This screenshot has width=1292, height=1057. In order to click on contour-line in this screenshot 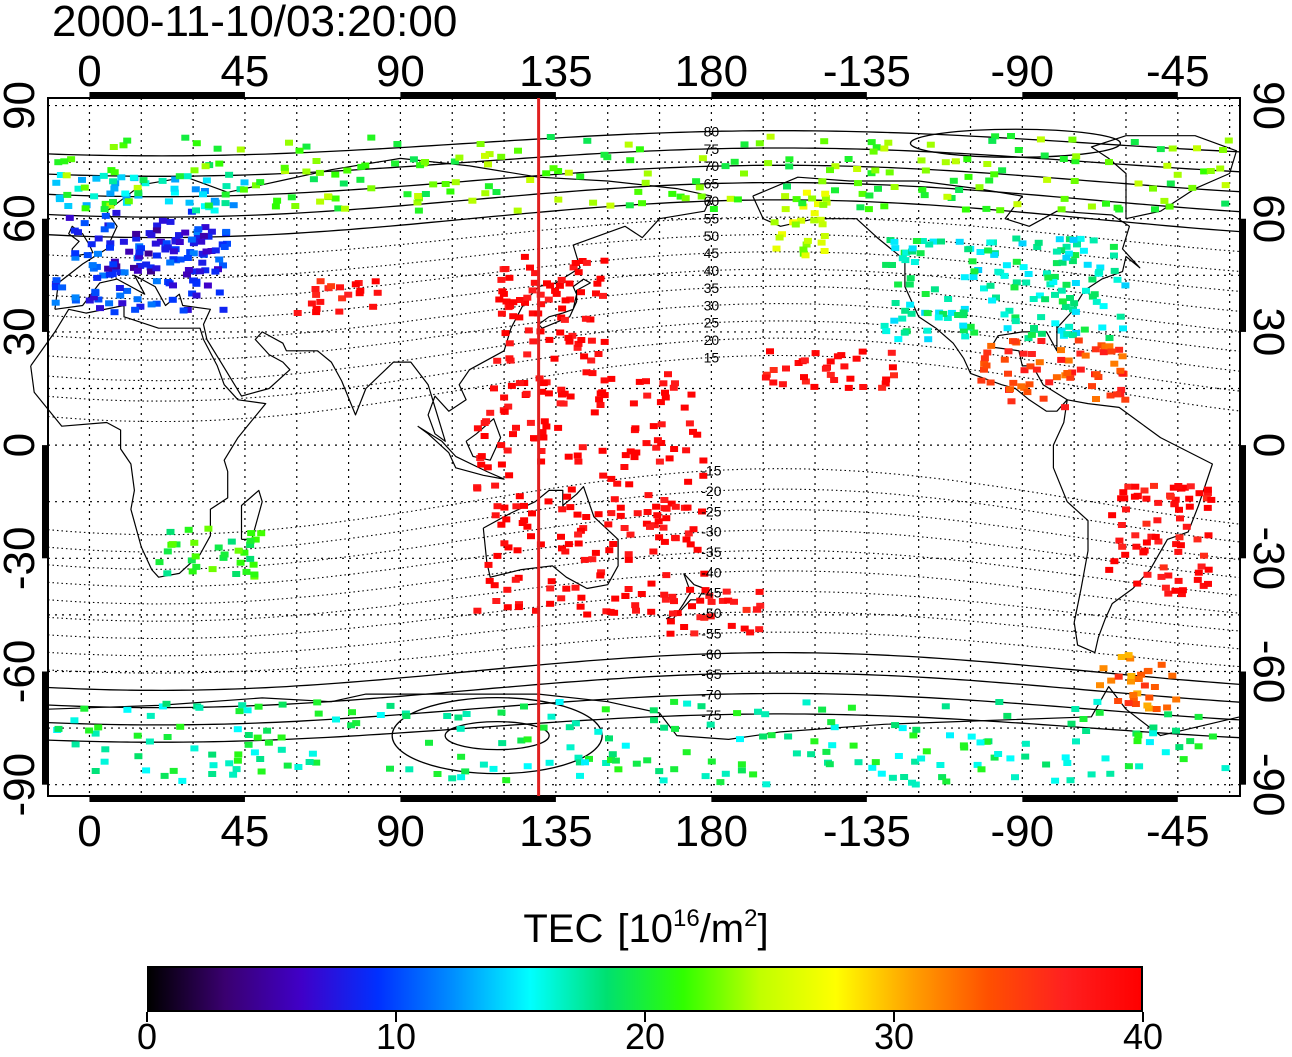, I will do `click(644, 237)`.